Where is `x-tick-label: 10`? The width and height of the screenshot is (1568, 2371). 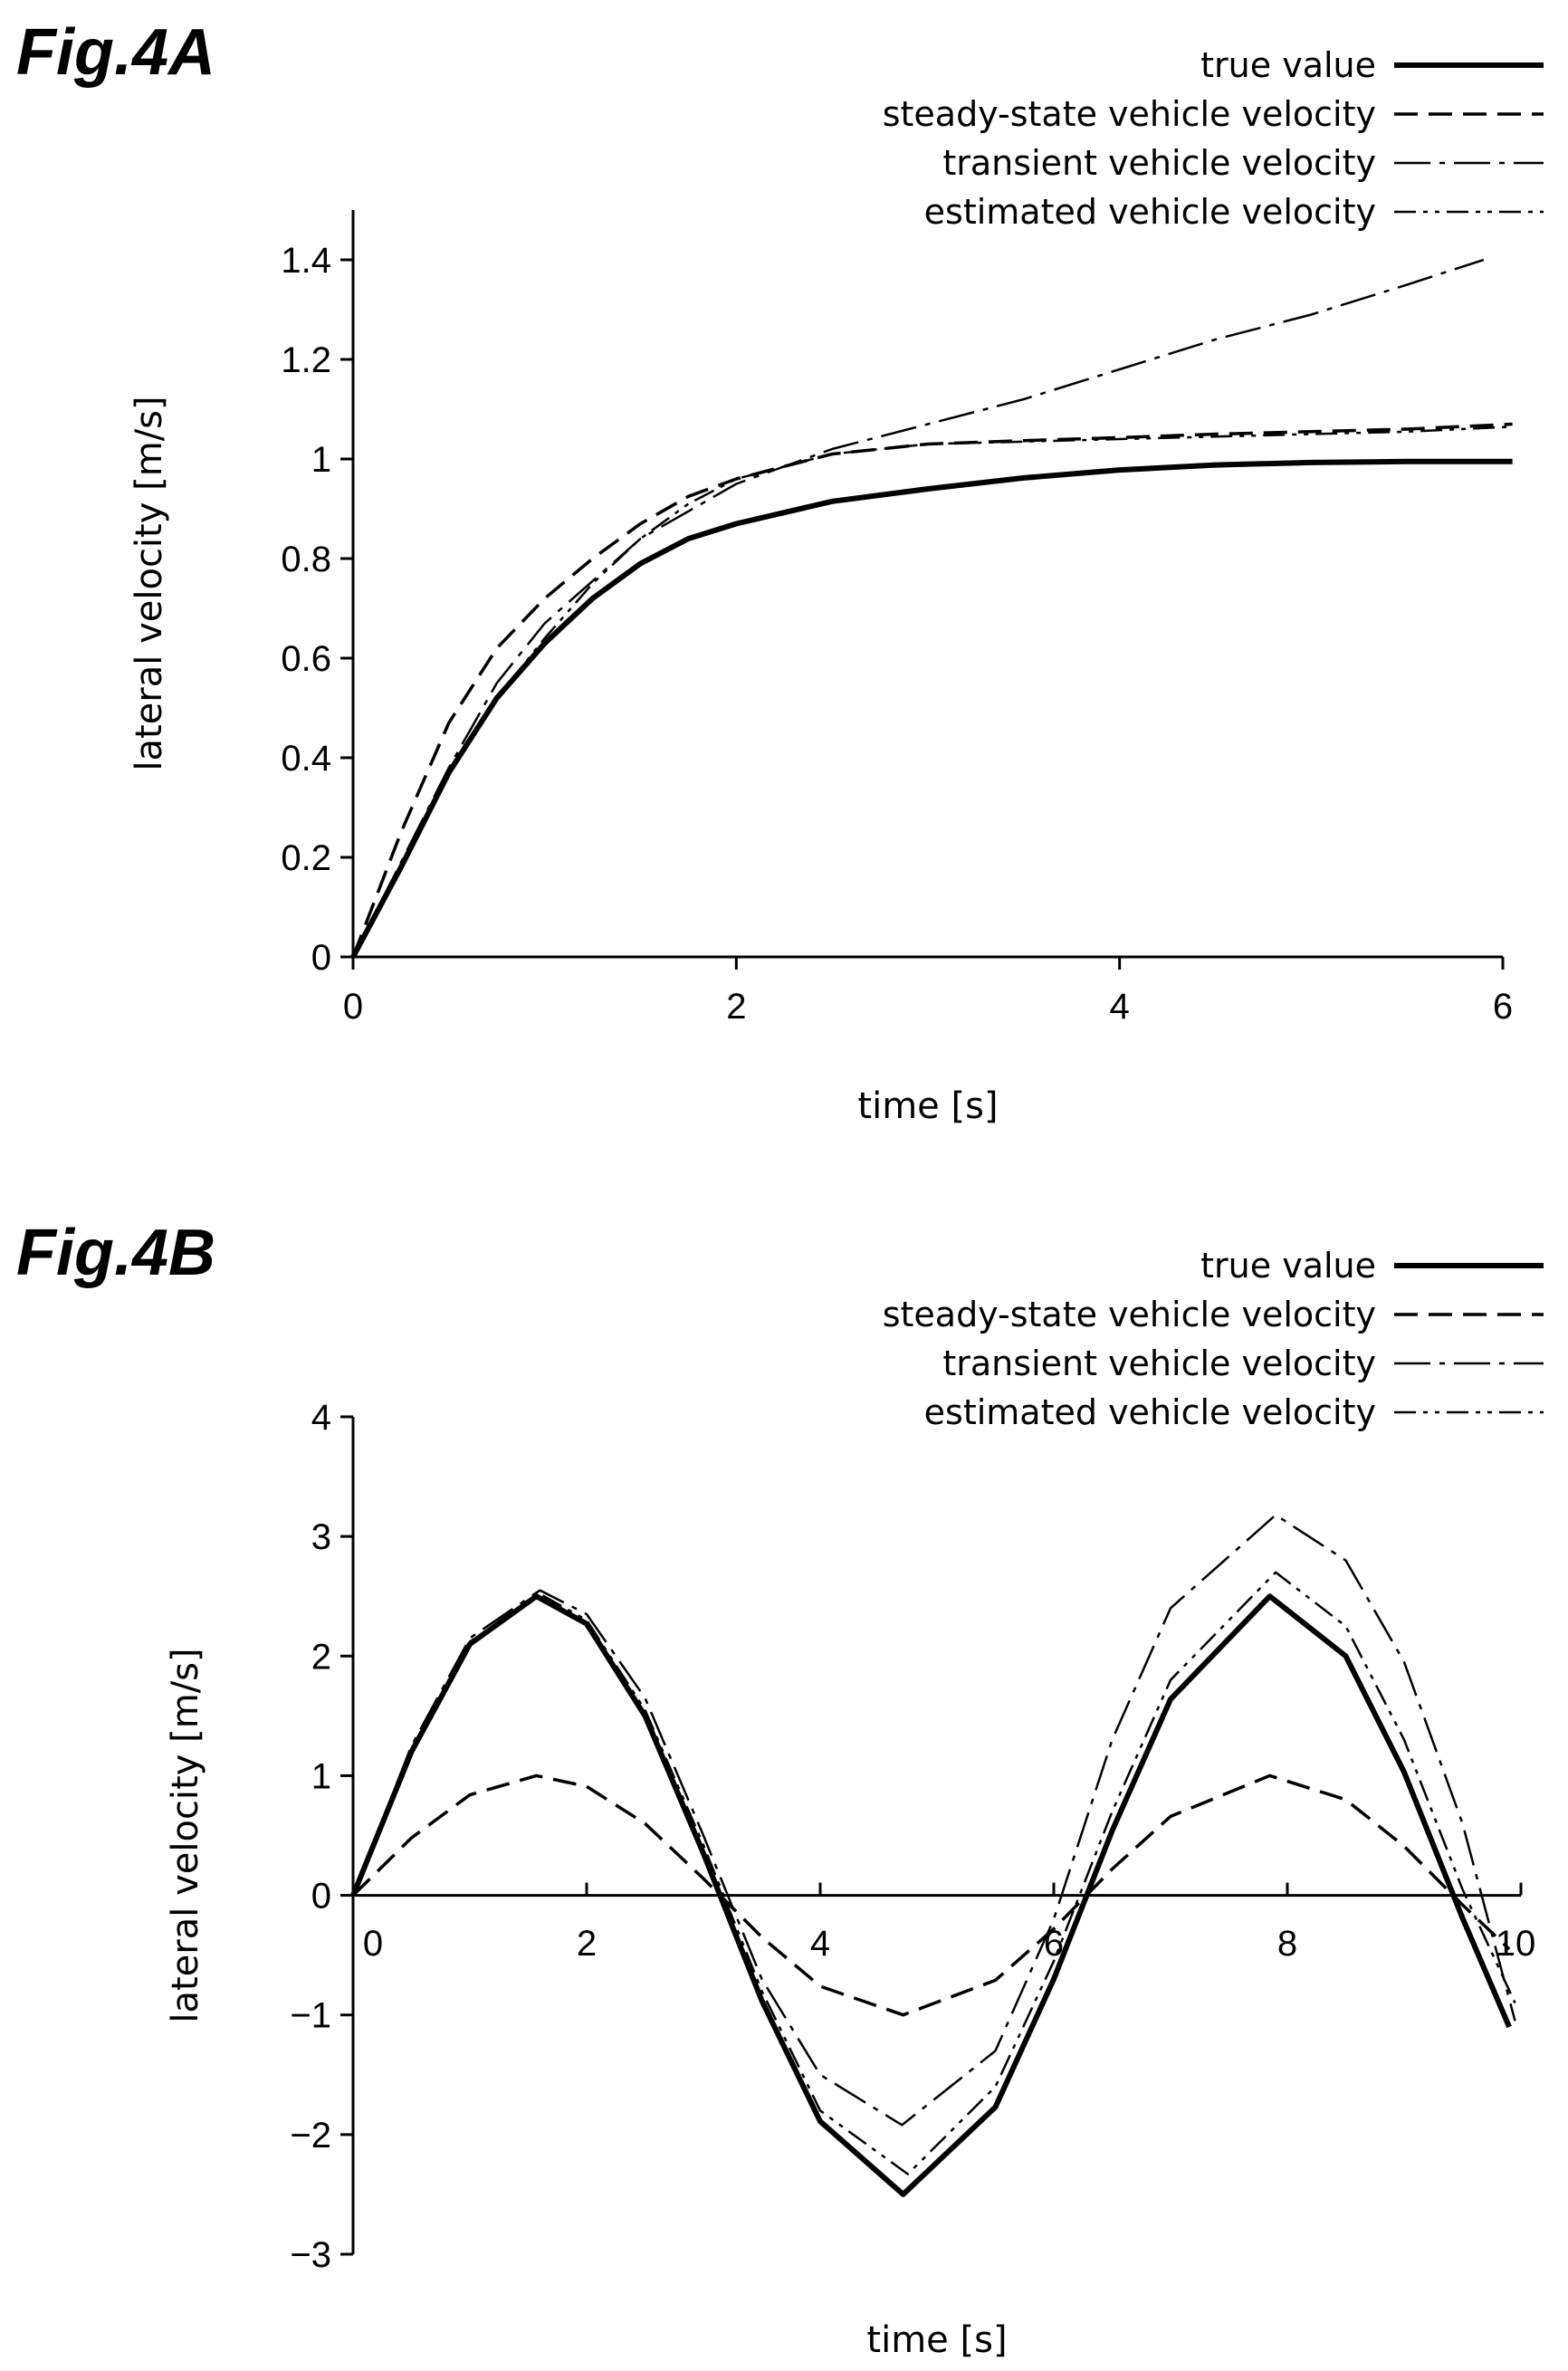
x-tick-label: 10 is located at coordinates (1516, 1944).